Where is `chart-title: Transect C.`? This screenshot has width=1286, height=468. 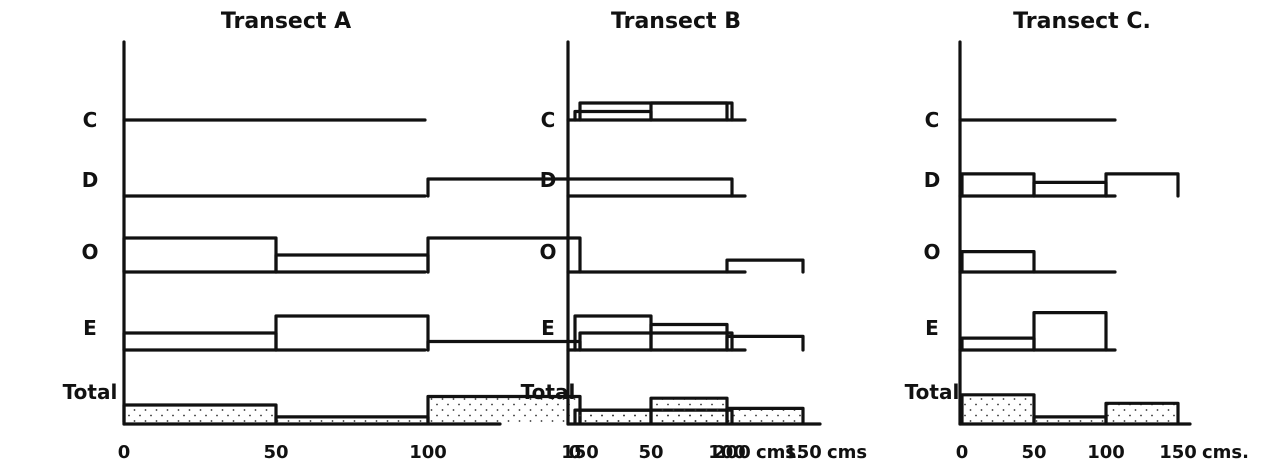
chart-title: Transect C. is located at coordinates (1082, 21).